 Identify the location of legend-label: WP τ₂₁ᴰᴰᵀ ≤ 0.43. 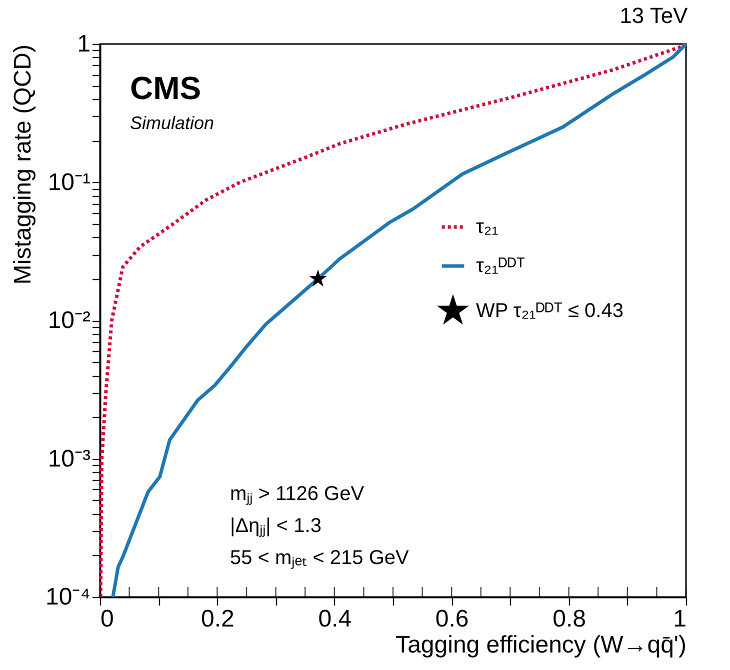
(550, 311).